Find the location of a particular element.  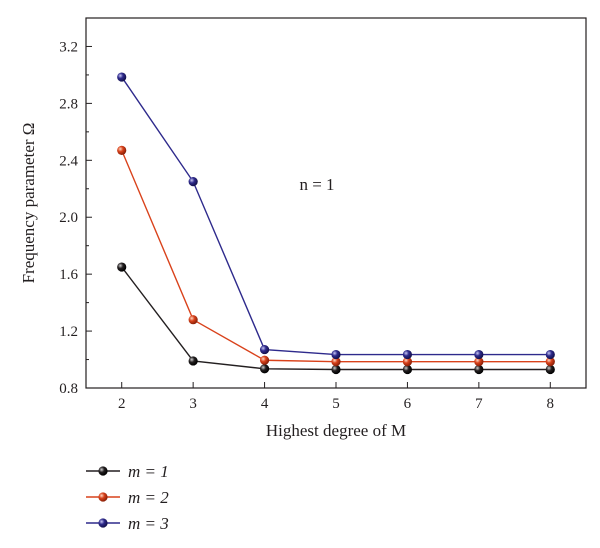

y-tick-label: 1.6 is located at coordinates (68, 275).